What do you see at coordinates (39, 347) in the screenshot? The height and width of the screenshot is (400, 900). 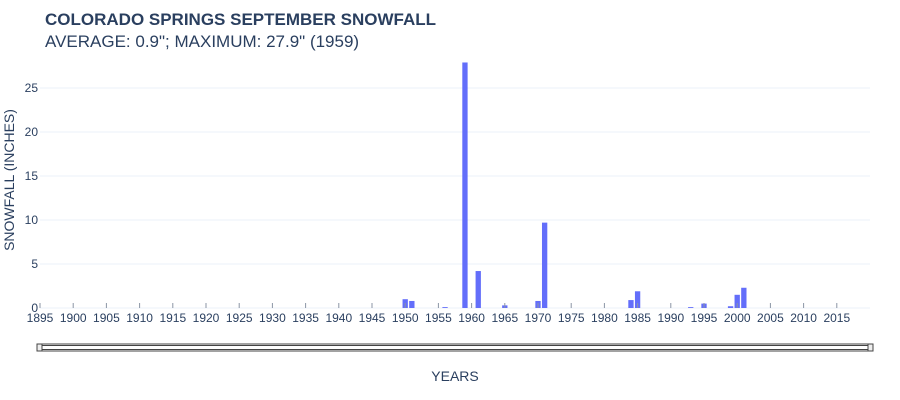 I see `range-slider-left-handle` at bounding box center [39, 347].